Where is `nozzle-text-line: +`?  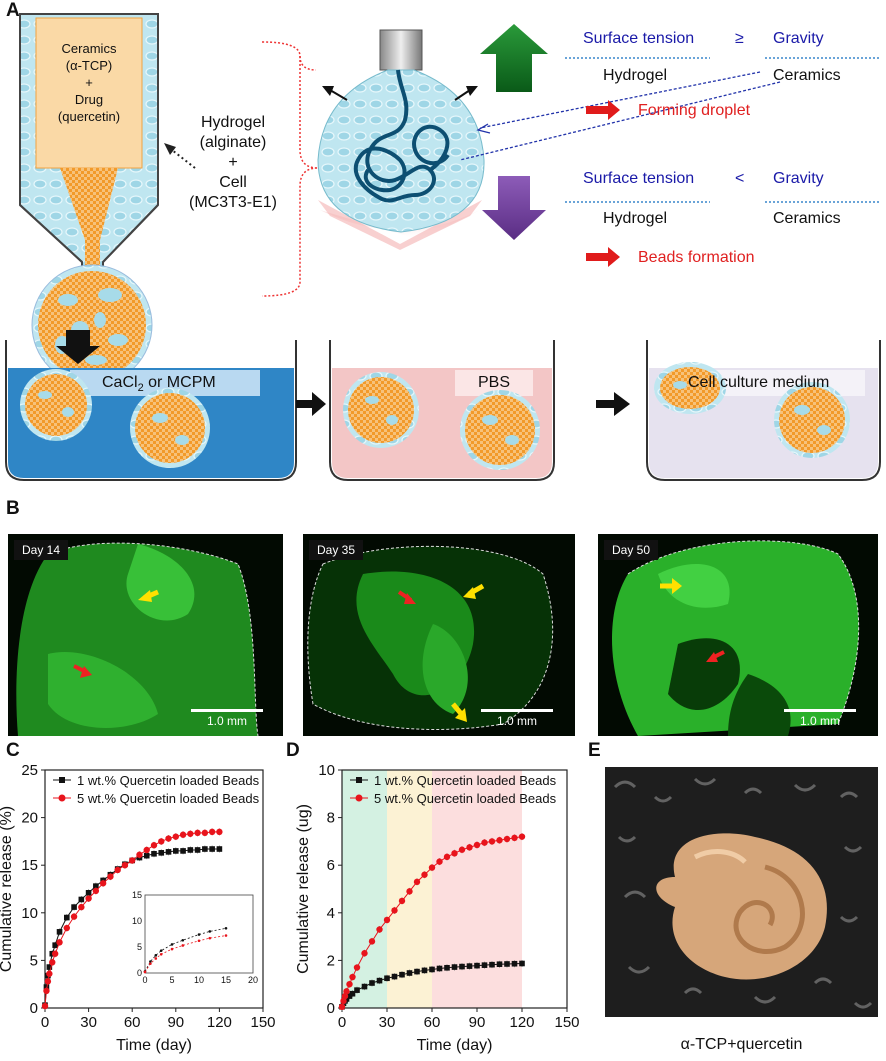
nozzle-text-line: + is located at coordinates (89, 82).